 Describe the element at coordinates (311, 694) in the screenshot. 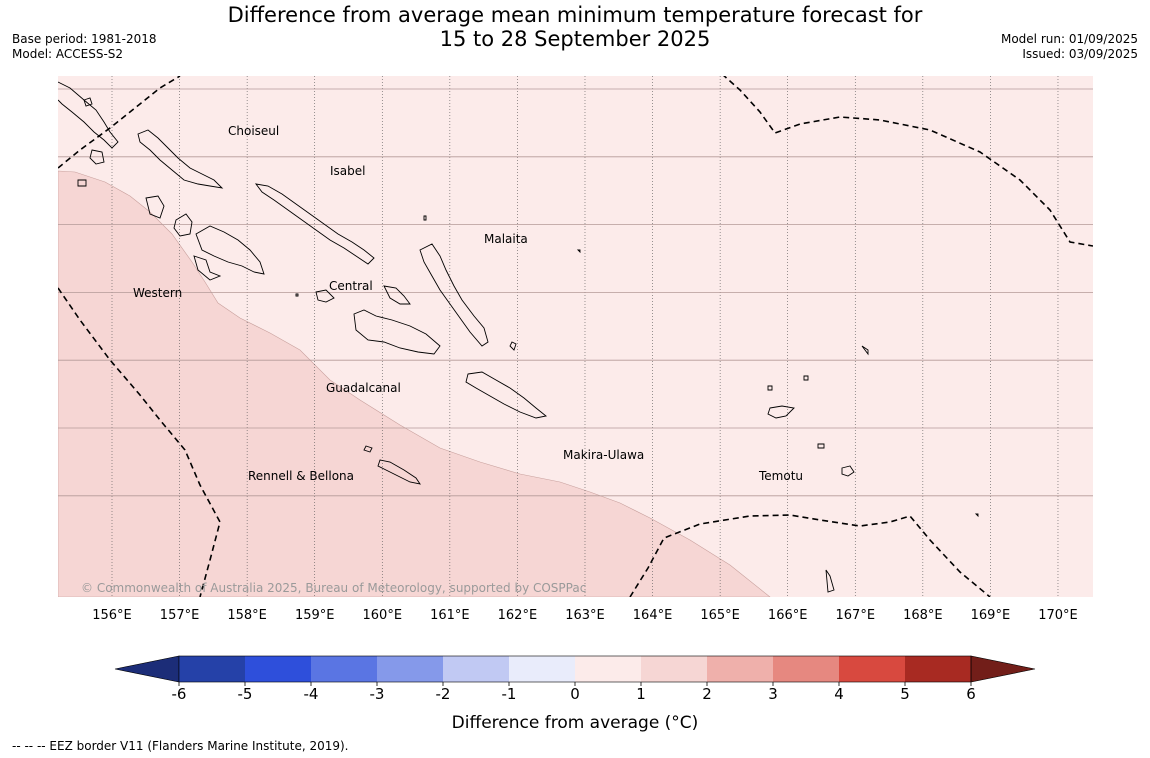

I see `colorbar-tick-label: -4` at that location.